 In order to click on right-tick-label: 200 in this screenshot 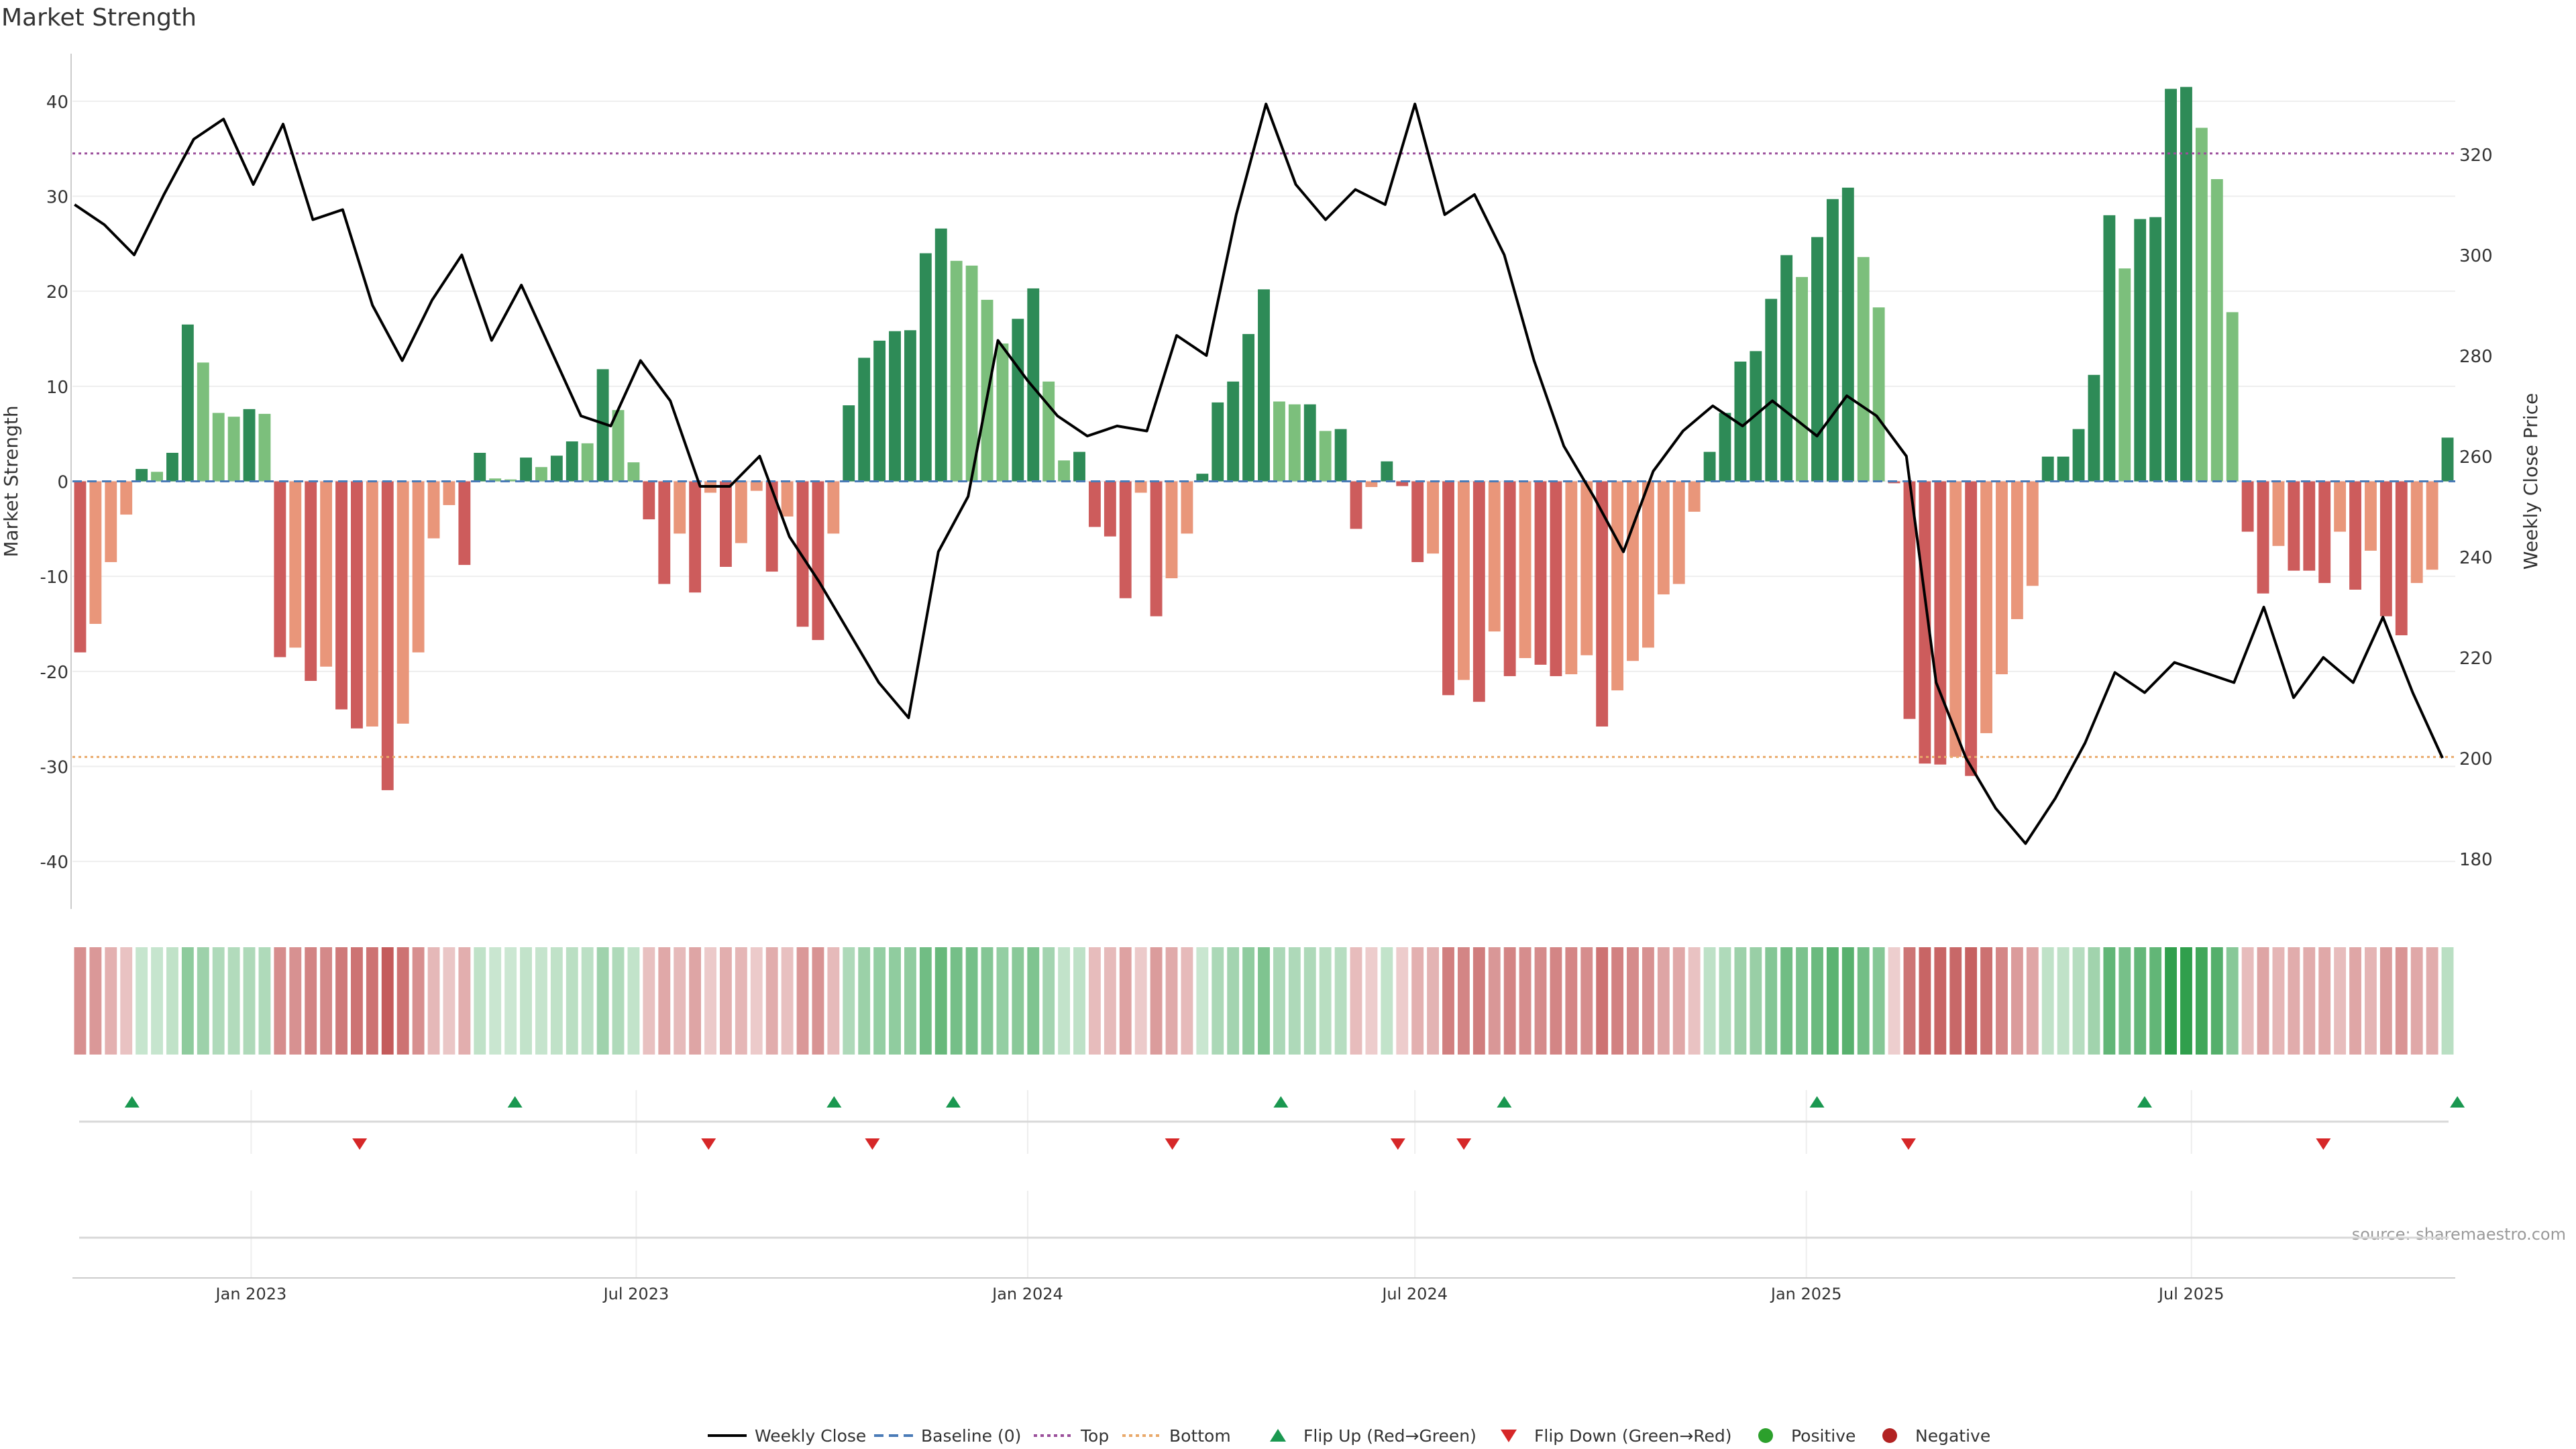, I will do `click(2476, 759)`.